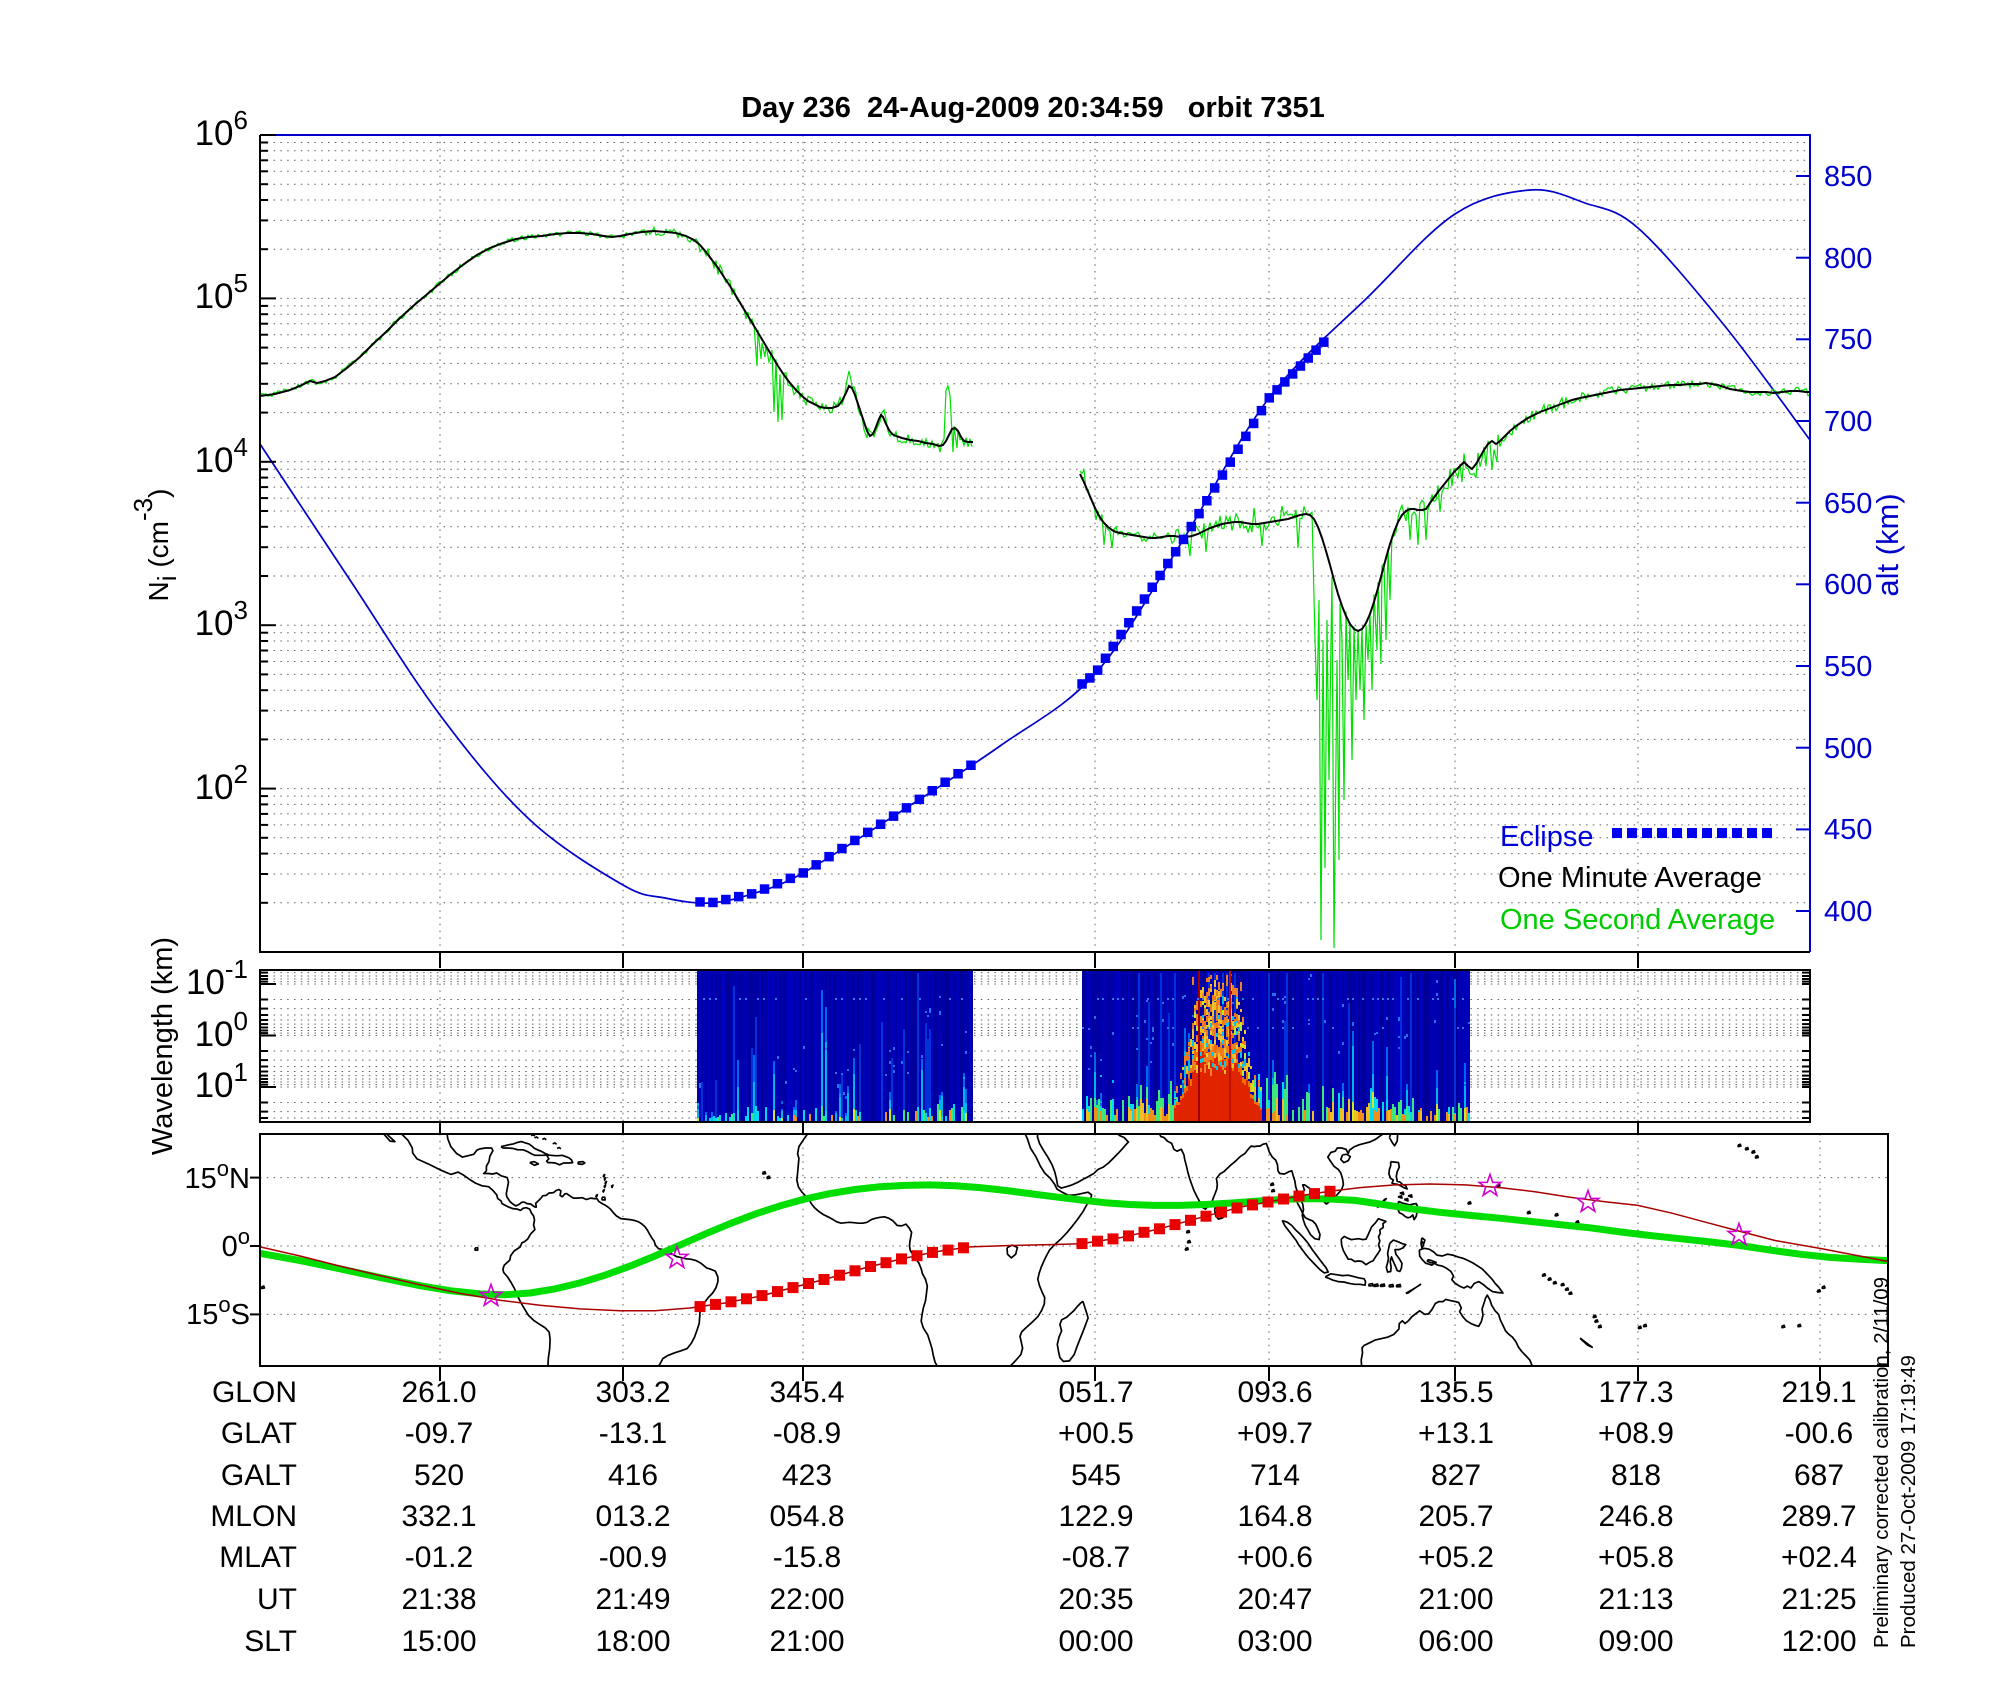 This screenshot has width=2000, height=1705. What do you see at coordinates (1095, 1516) in the screenshot?
I see `svg-text: 122.9` at bounding box center [1095, 1516].